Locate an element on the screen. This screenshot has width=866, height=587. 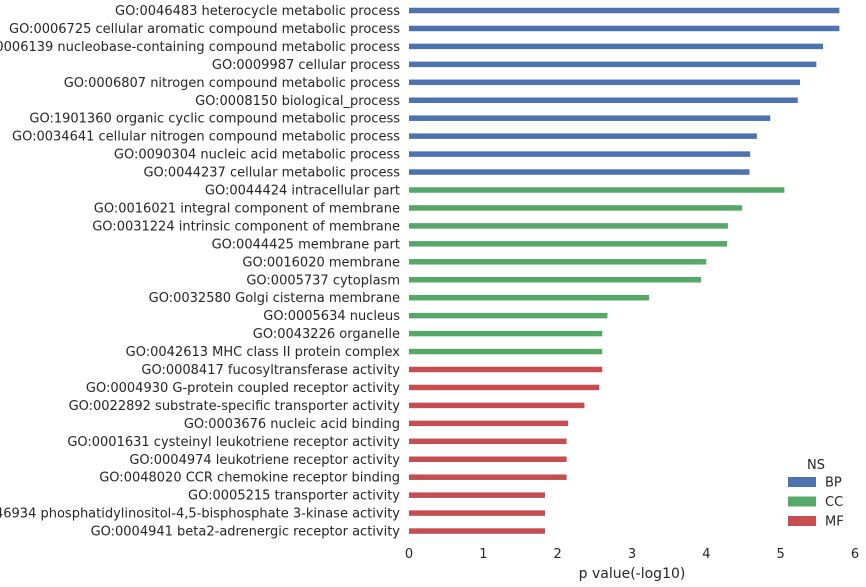
x-axis: 0 1 2 3 4 5 6 is located at coordinates (632, 554).